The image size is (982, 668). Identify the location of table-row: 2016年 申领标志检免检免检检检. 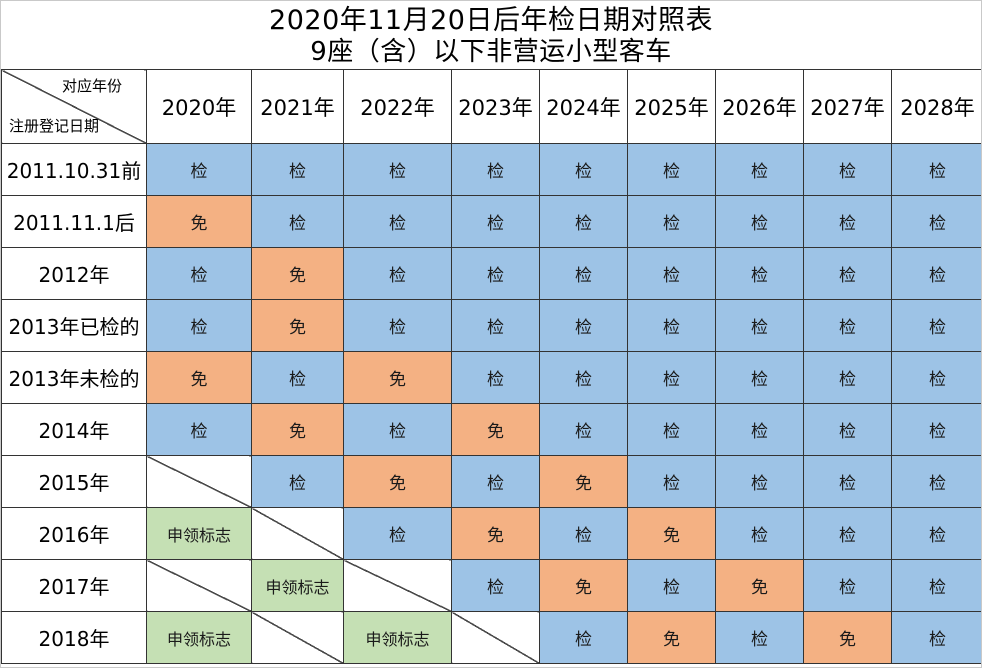
(491, 533).